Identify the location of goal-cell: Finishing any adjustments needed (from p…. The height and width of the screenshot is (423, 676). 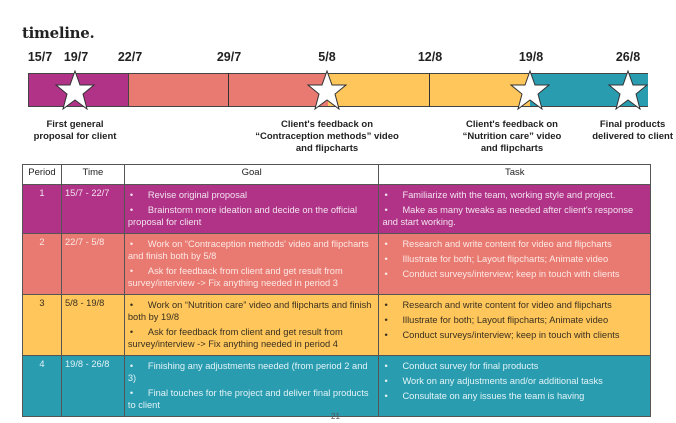
(251, 386).